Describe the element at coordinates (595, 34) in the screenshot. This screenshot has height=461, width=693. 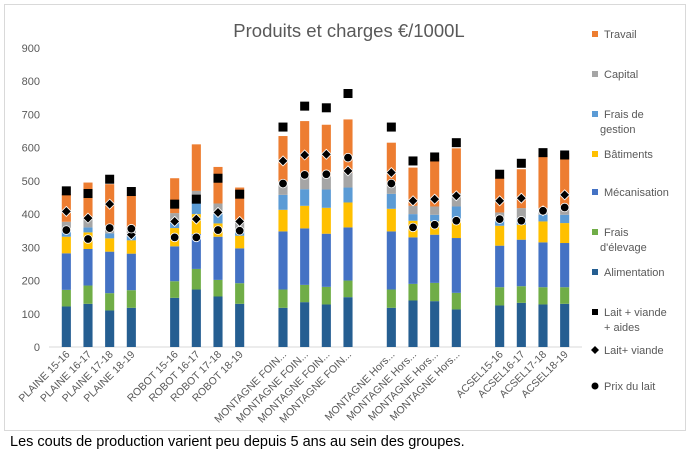
I see `legend-swatch-travail` at that location.